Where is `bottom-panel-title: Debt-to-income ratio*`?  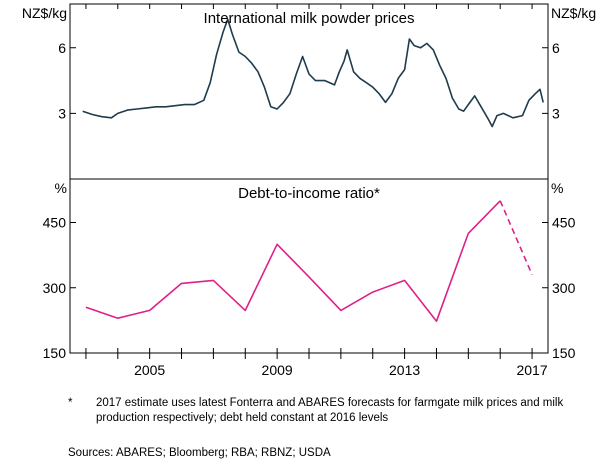 bottom-panel-title: Debt-to-income ratio* is located at coordinates (309, 193).